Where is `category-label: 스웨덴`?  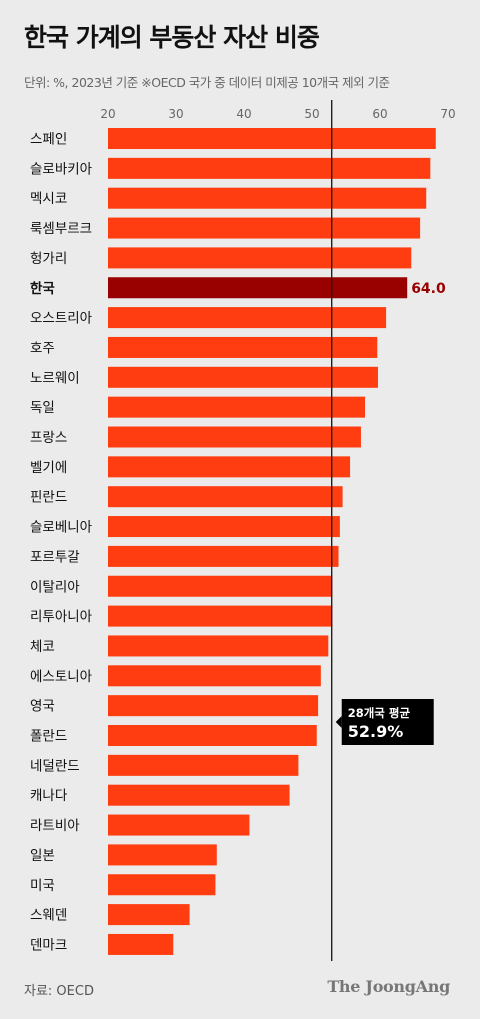
category-label: 스웨덴 is located at coordinates (48, 916).